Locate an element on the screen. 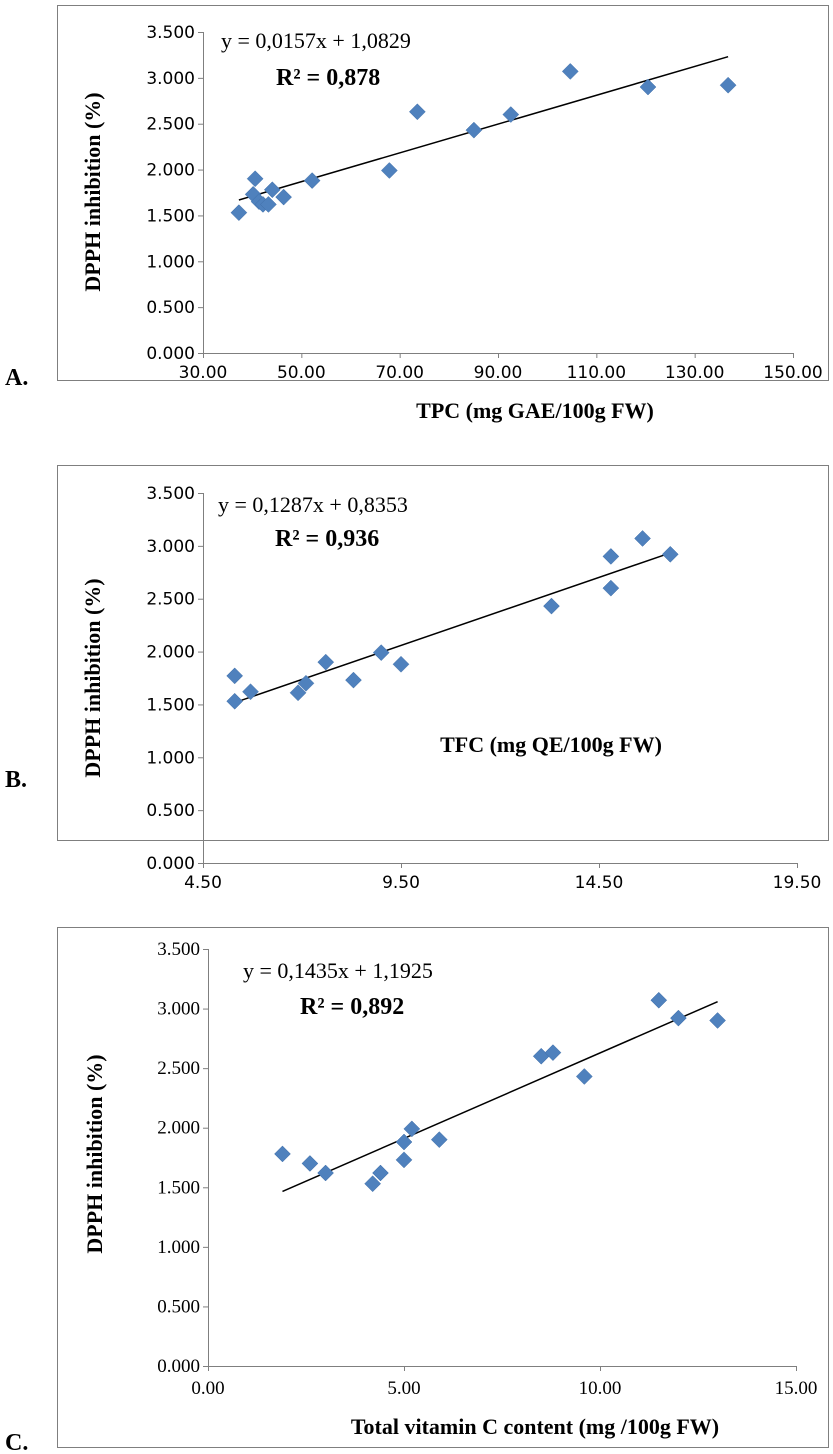 Image resolution: width=833 pixels, height=1454 pixels. r-squared-label: R² = 0,892 is located at coordinates (352, 1007).